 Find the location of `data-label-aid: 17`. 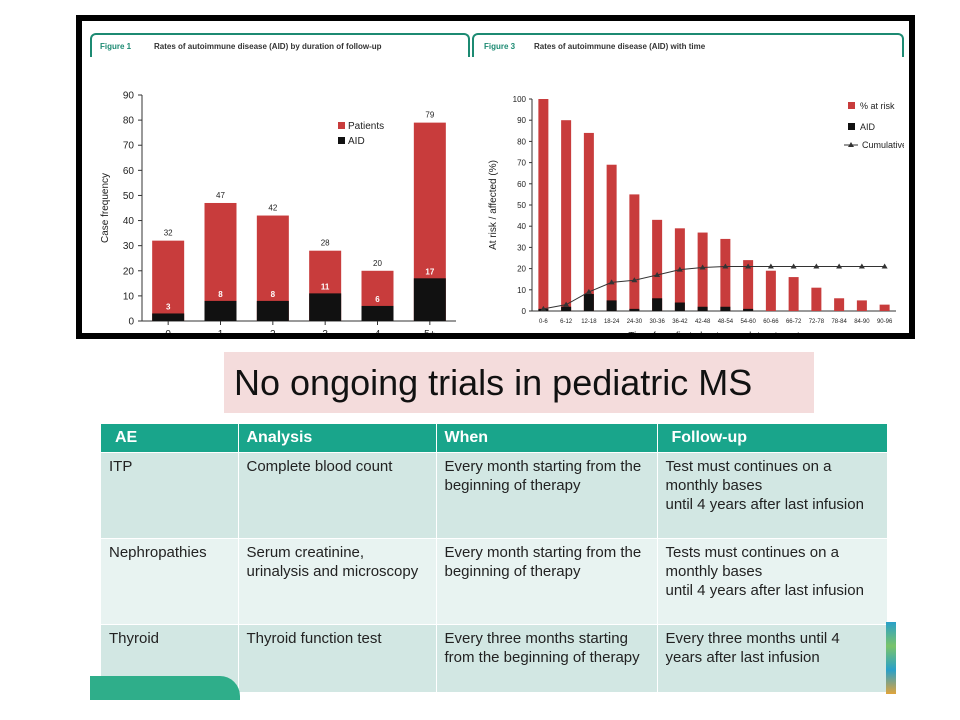

data-label-aid: 17 is located at coordinates (429, 271).